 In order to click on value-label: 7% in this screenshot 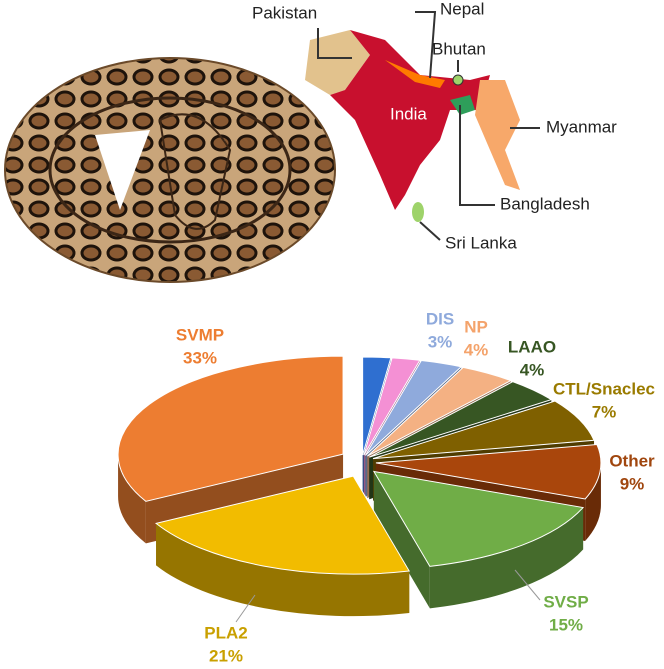, I will do `click(604, 411)`.